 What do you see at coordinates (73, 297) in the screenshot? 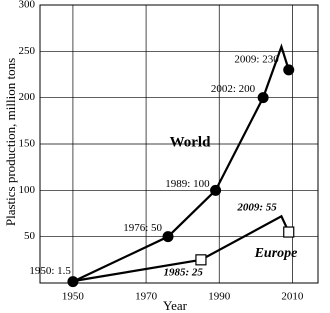
I see `x-tick-label: 1950` at bounding box center [73, 297].